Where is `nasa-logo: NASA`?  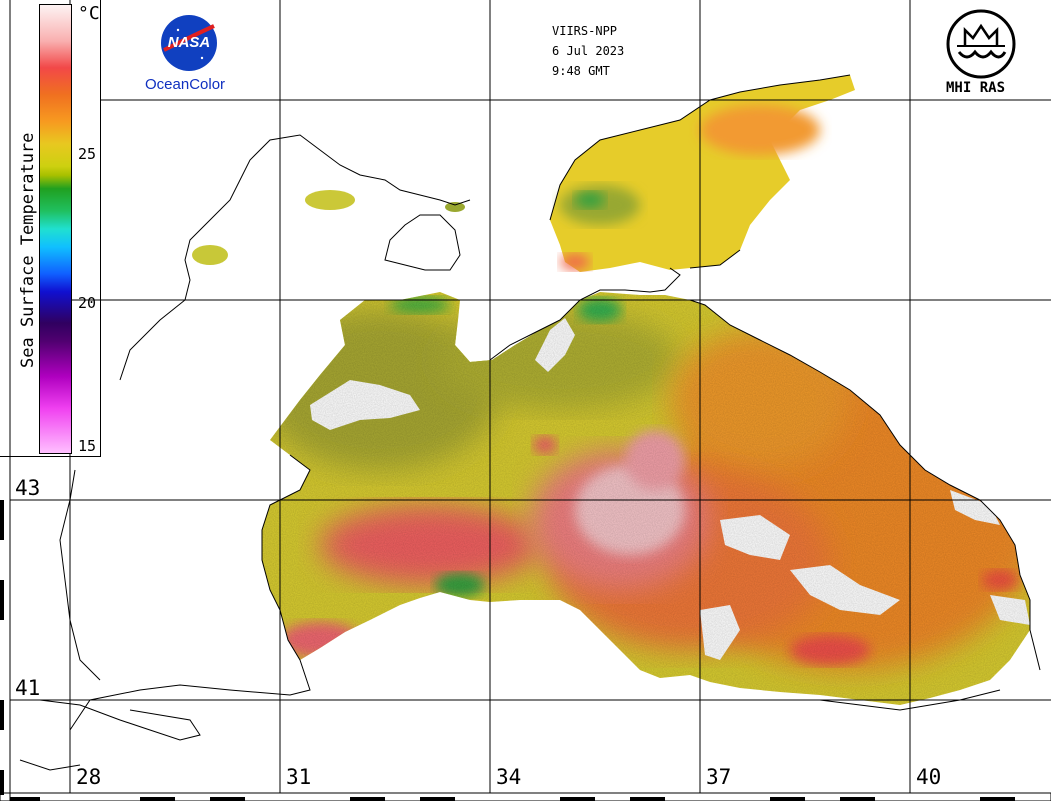
nasa-logo: NASA is located at coordinates (189, 43).